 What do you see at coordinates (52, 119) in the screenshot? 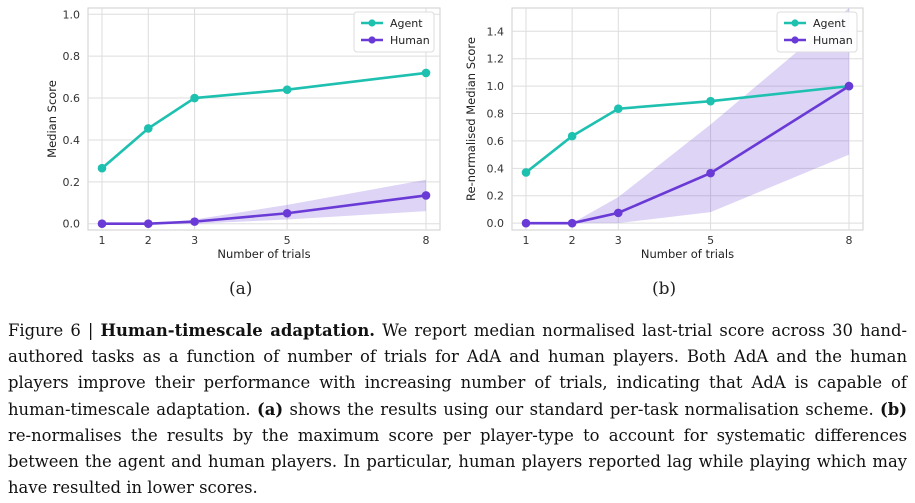
I see `y-axis-label: Median Score` at bounding box center [52, 119].